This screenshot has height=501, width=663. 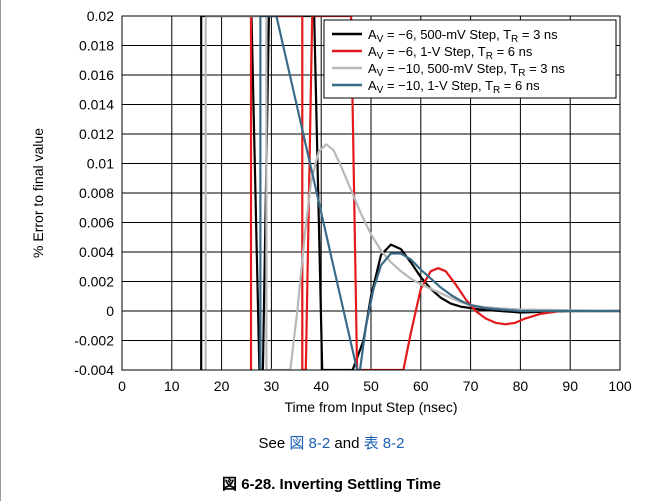 What do you see at coordinates (222, 386) in the screenshot?
I see `x-tick-label: 20` at bounding box center [222, 386].